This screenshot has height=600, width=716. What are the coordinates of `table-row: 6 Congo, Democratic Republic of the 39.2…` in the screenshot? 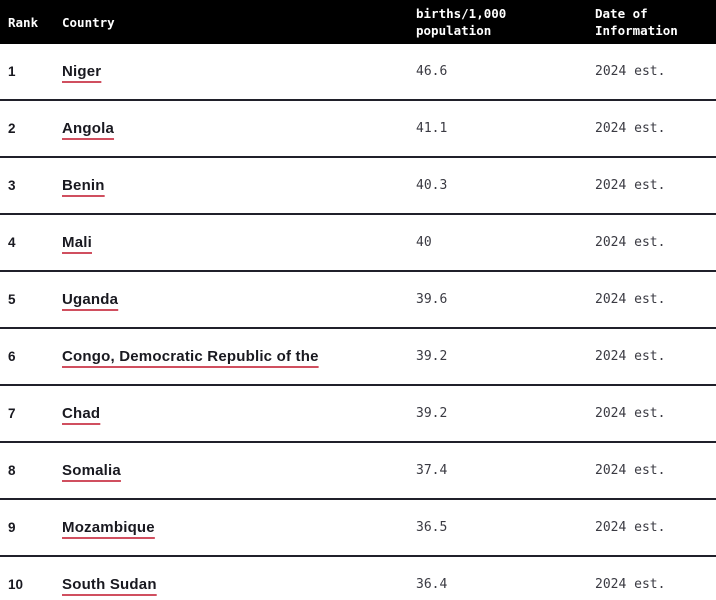 It's located at (358, 357).